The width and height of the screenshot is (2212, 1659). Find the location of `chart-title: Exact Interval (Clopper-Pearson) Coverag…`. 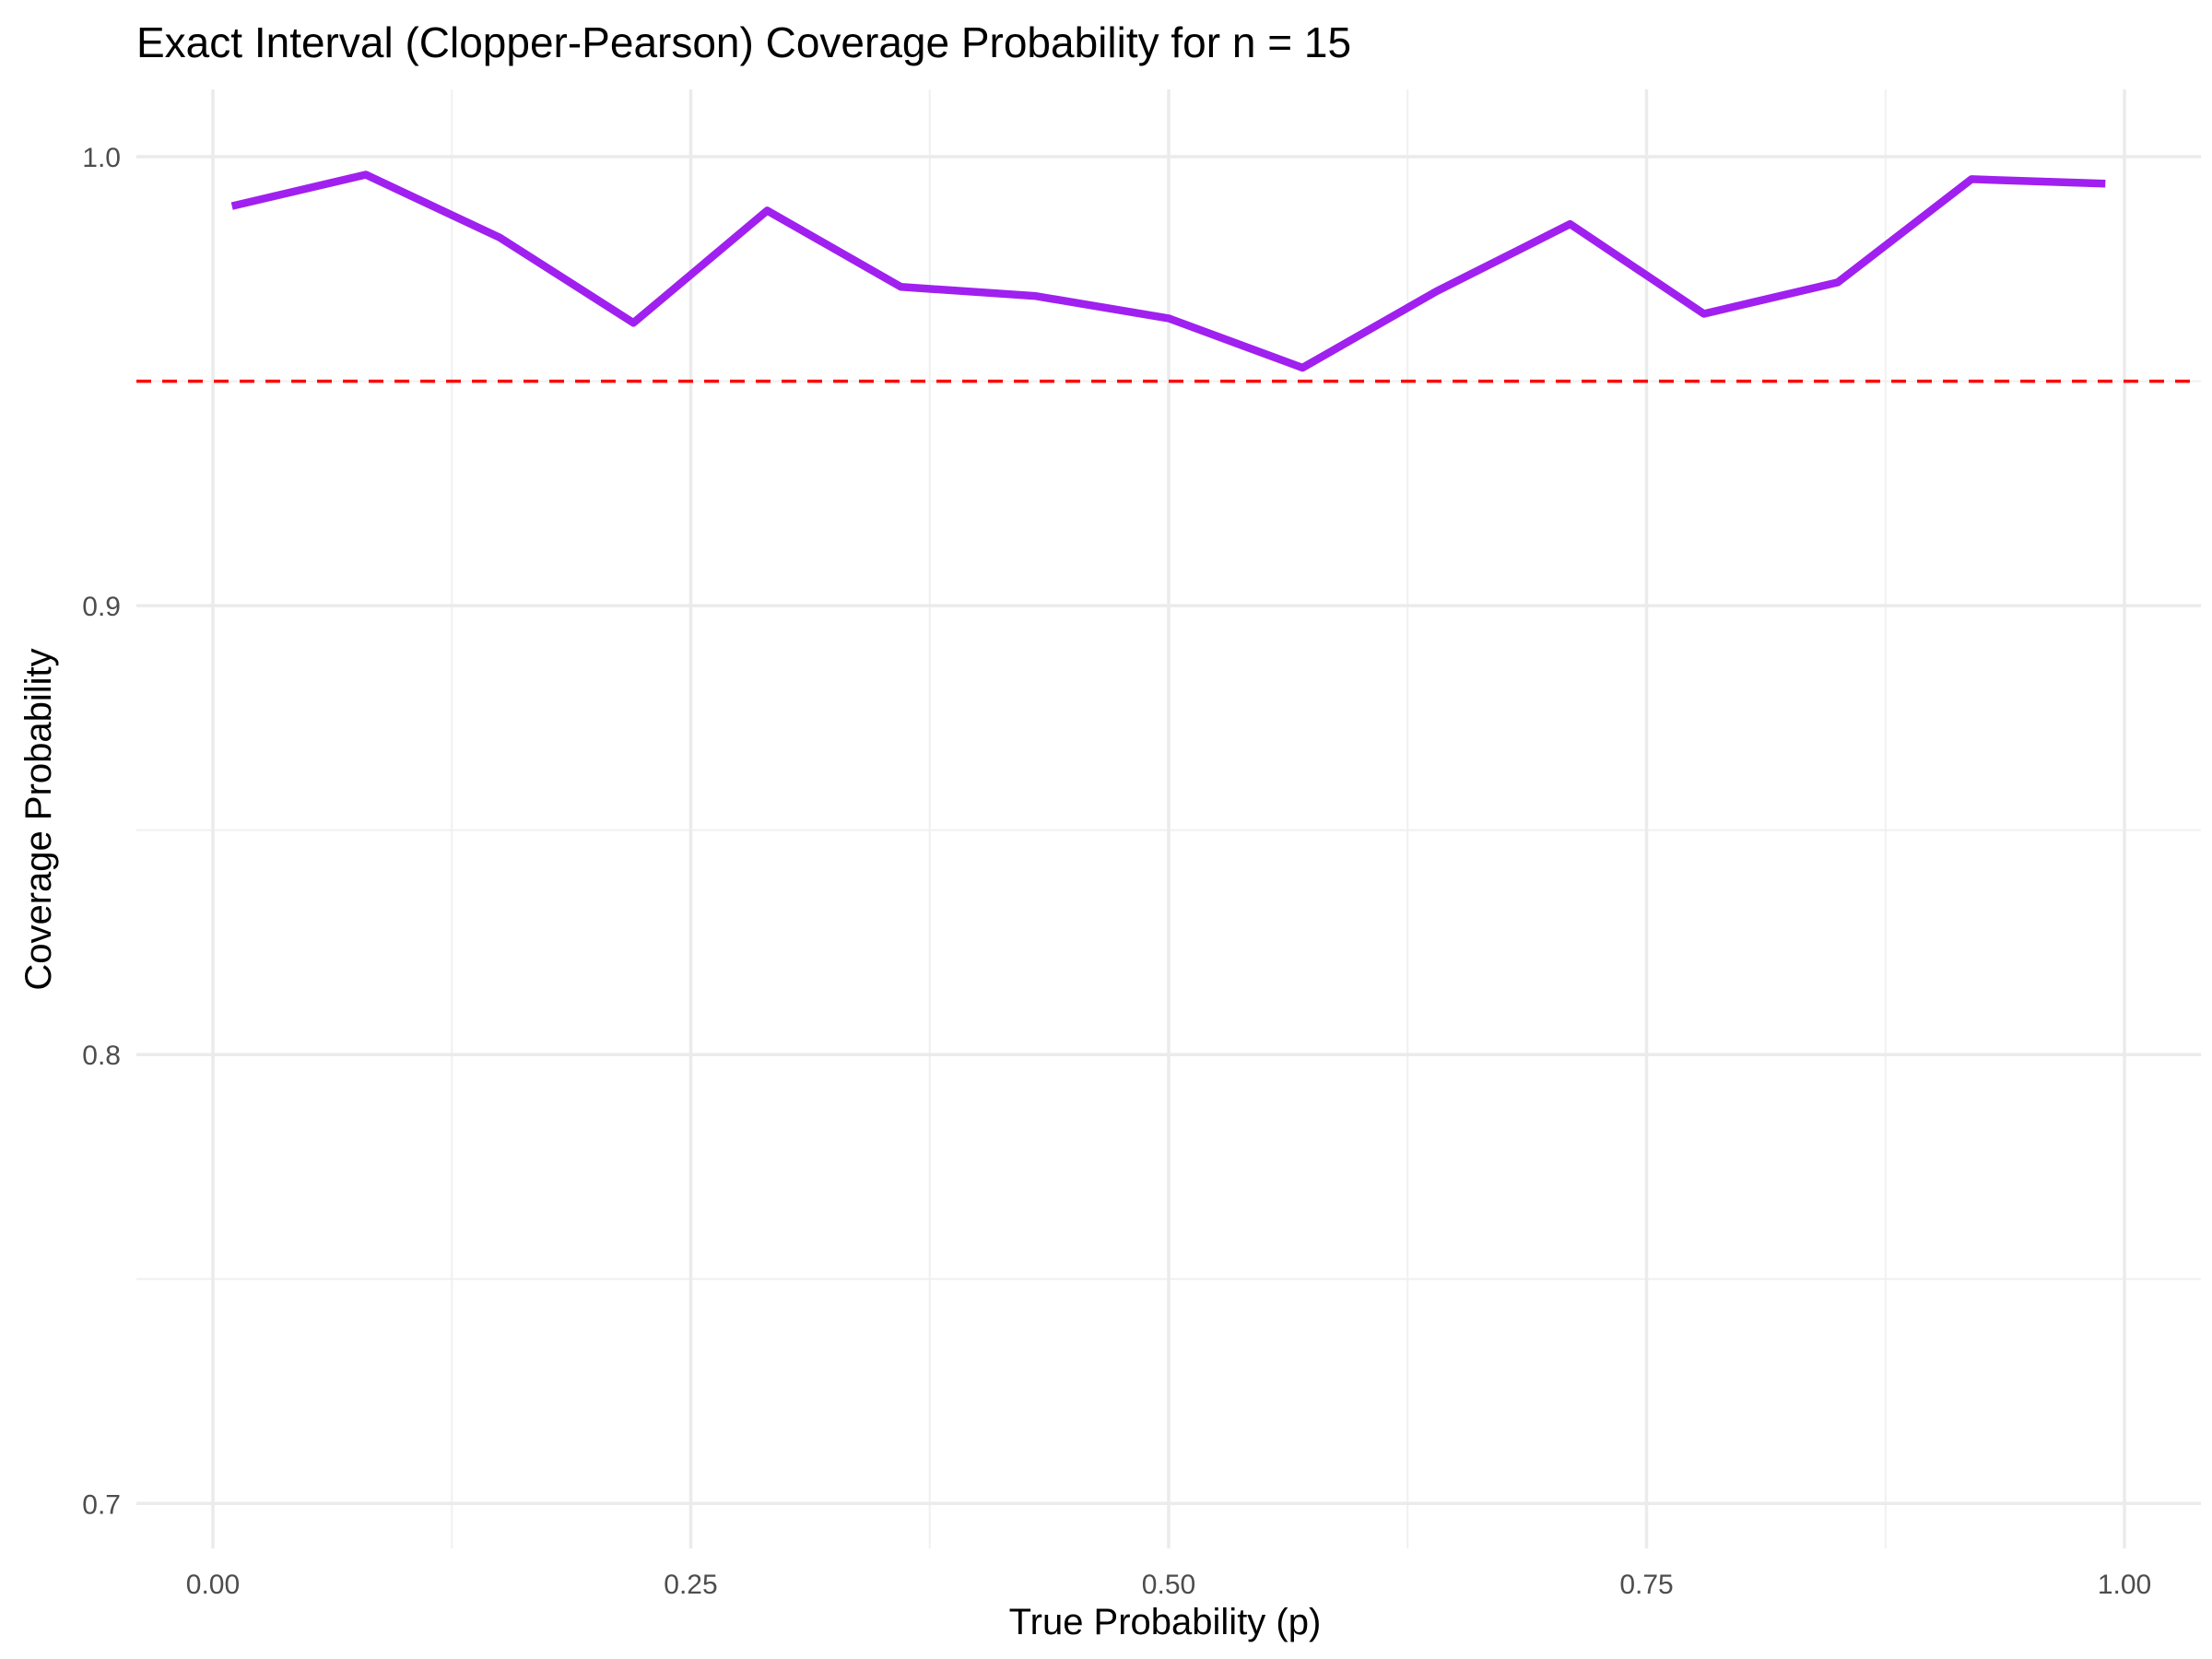

chart-title: Exact Interval (Clopper-Pearson) Coverag… is located at coordinates (743, 42).